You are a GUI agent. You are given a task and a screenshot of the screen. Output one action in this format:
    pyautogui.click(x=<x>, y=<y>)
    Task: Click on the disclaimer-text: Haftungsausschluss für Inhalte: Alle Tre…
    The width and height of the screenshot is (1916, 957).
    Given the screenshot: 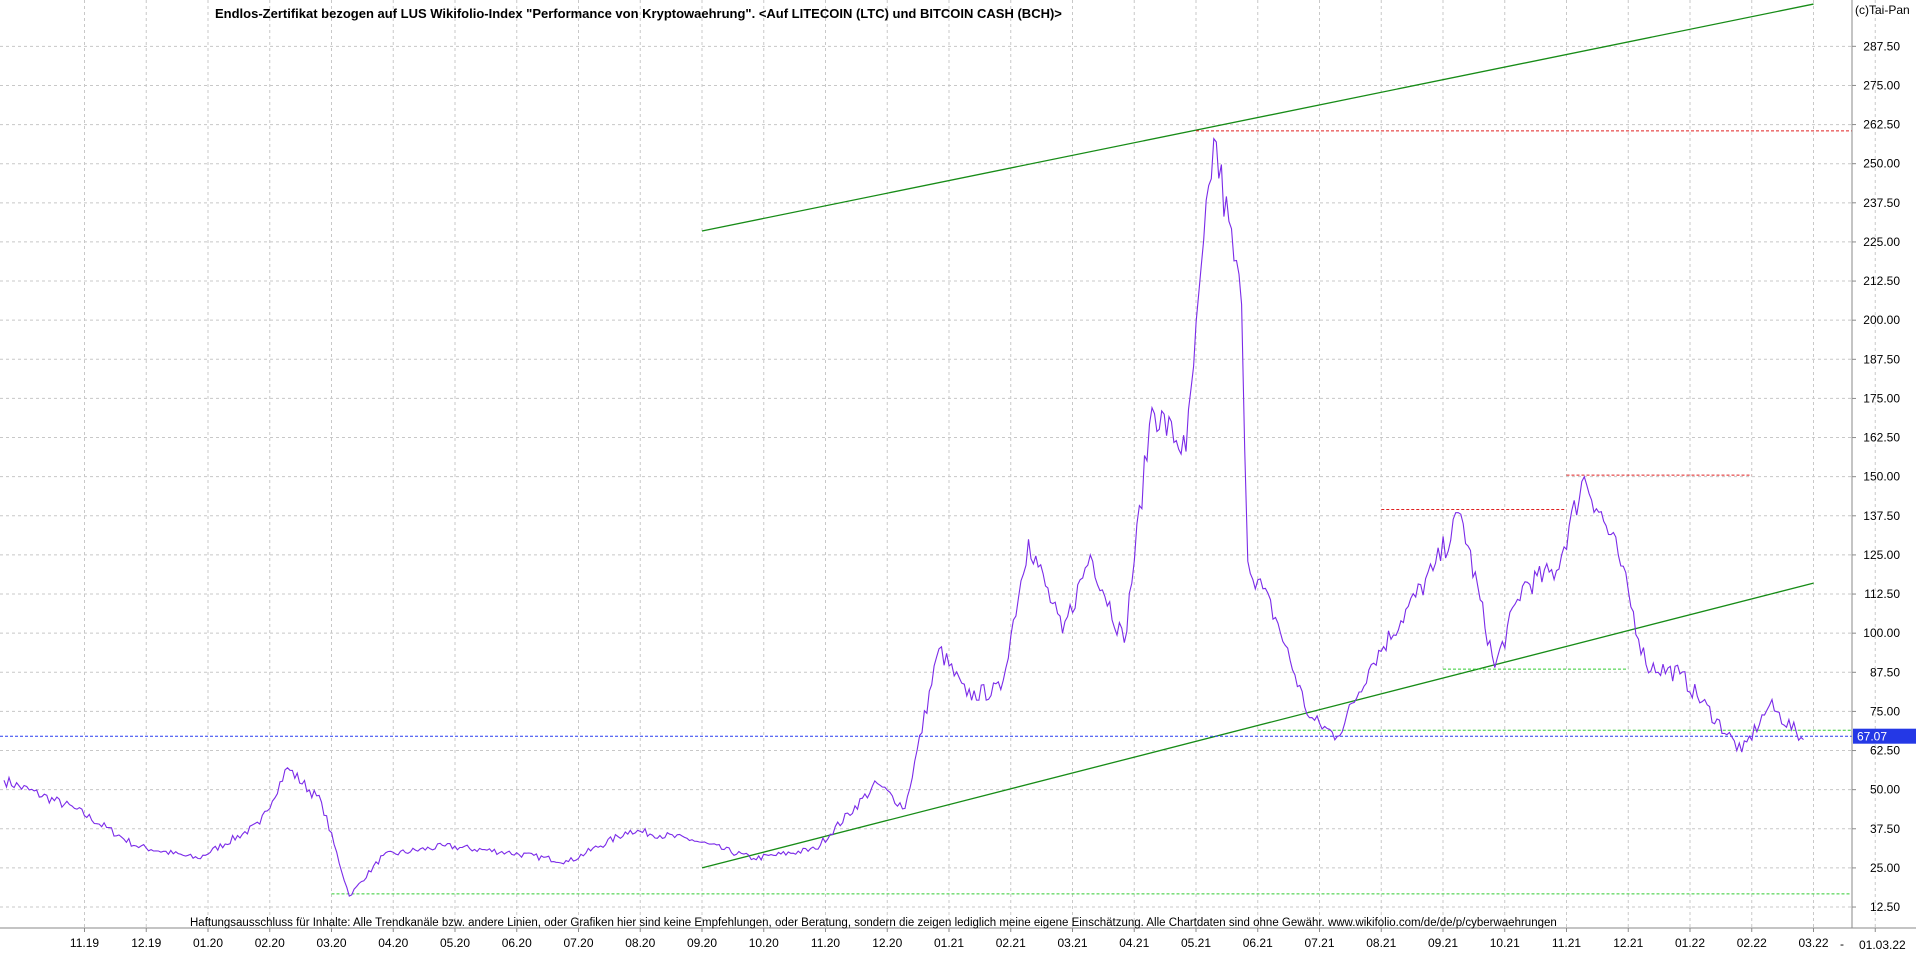 What is the action you would take?
    pyautogui.click(x=873, y=923)
    